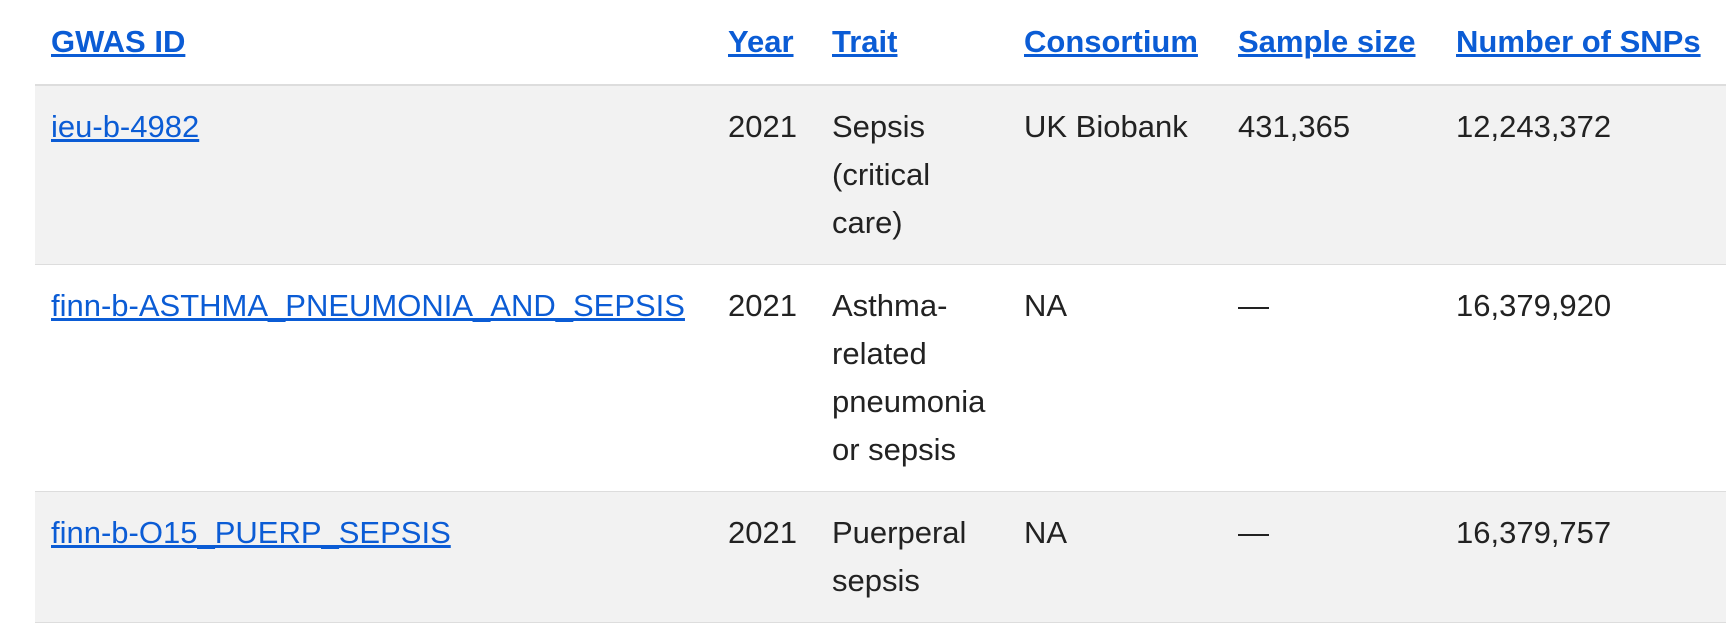 The height and width of the screenshot is (623, 1726). Describe the element at coordinates (865, 41) in the screenshot. I see `sort-link: Trait` at that location.